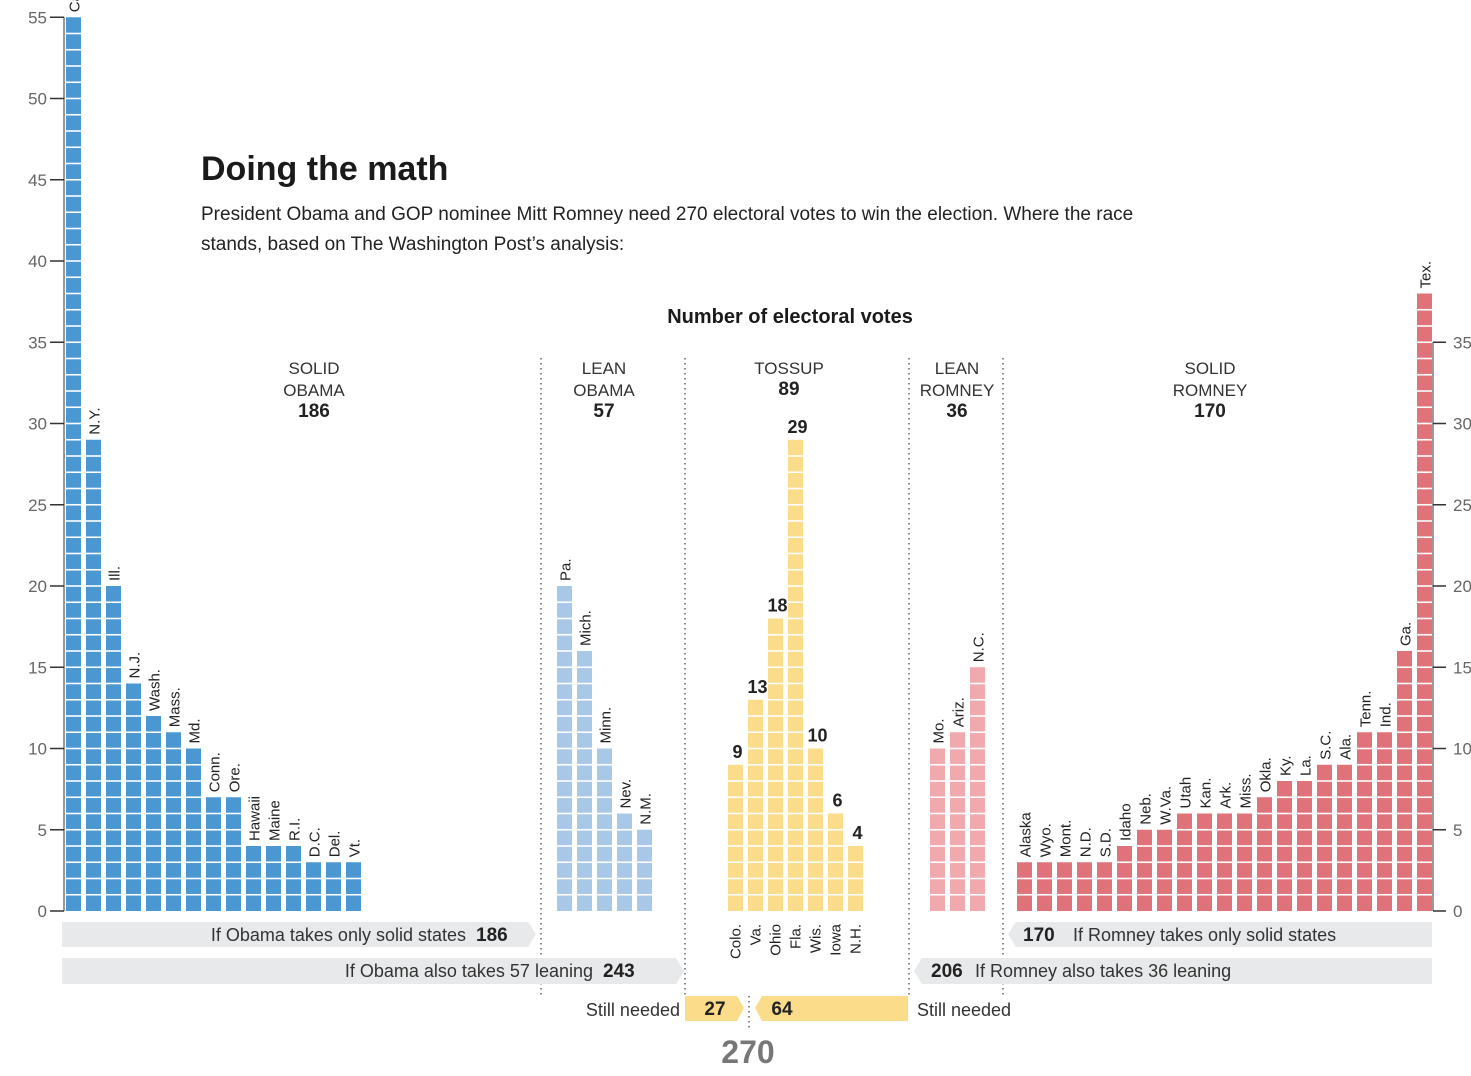 The height and width of the screenshot is (1076, 1471). I want to click on category-total: 36, so click(956, 411).